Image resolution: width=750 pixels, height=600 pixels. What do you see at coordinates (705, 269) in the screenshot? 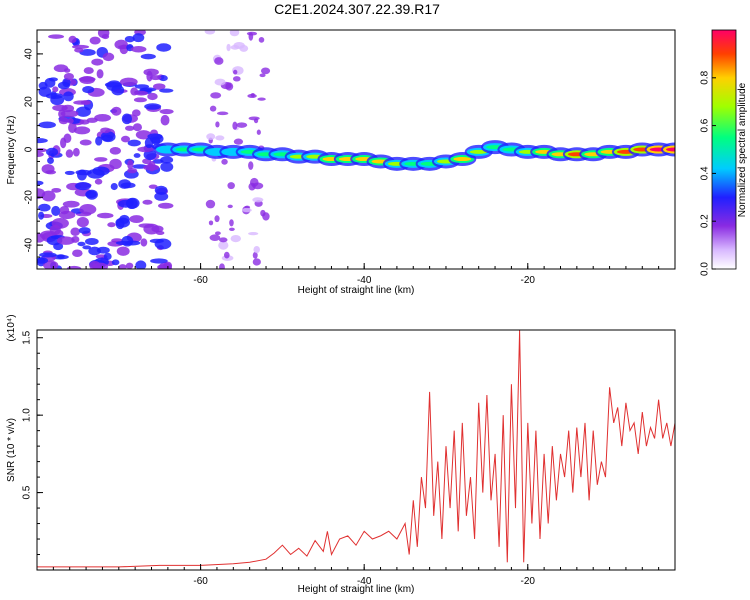
I see `colorbar-tick-label: 0.0` at bounding box center [705, 269].